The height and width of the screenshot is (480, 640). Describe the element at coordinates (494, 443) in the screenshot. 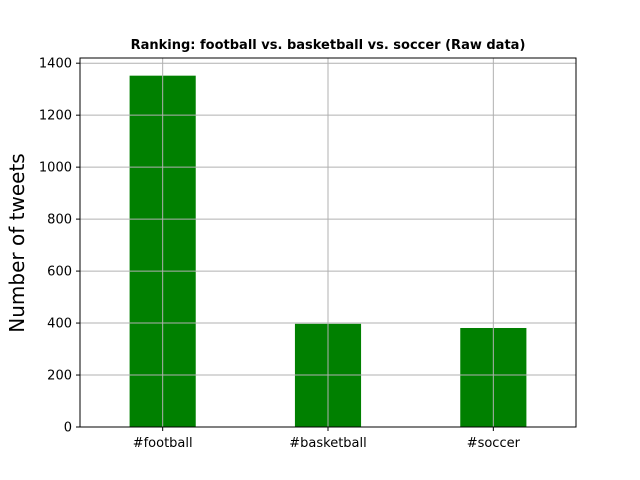

I see `x-tick-label: #soccer` at that location.